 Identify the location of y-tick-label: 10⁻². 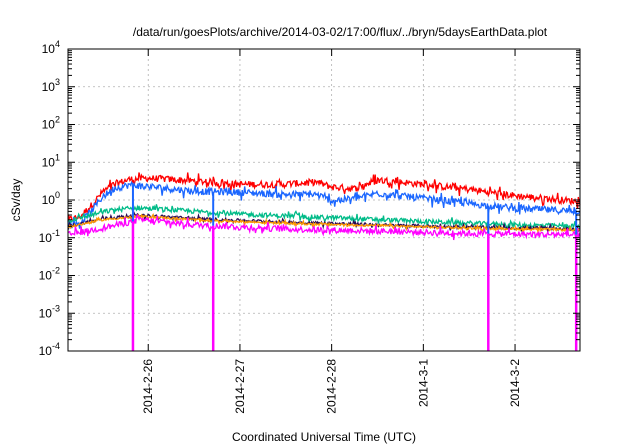
(49, 274).